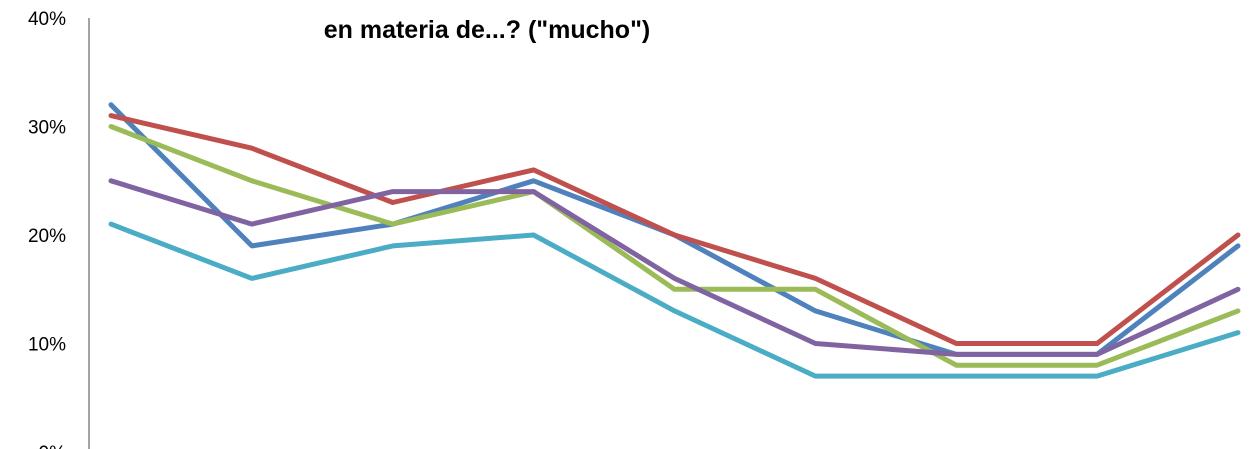 This screenshot has width=1250, height=449. Describe the element at coordinates (47, 345) in the screenshot. I see `y-tick-label: 10%` at that location.